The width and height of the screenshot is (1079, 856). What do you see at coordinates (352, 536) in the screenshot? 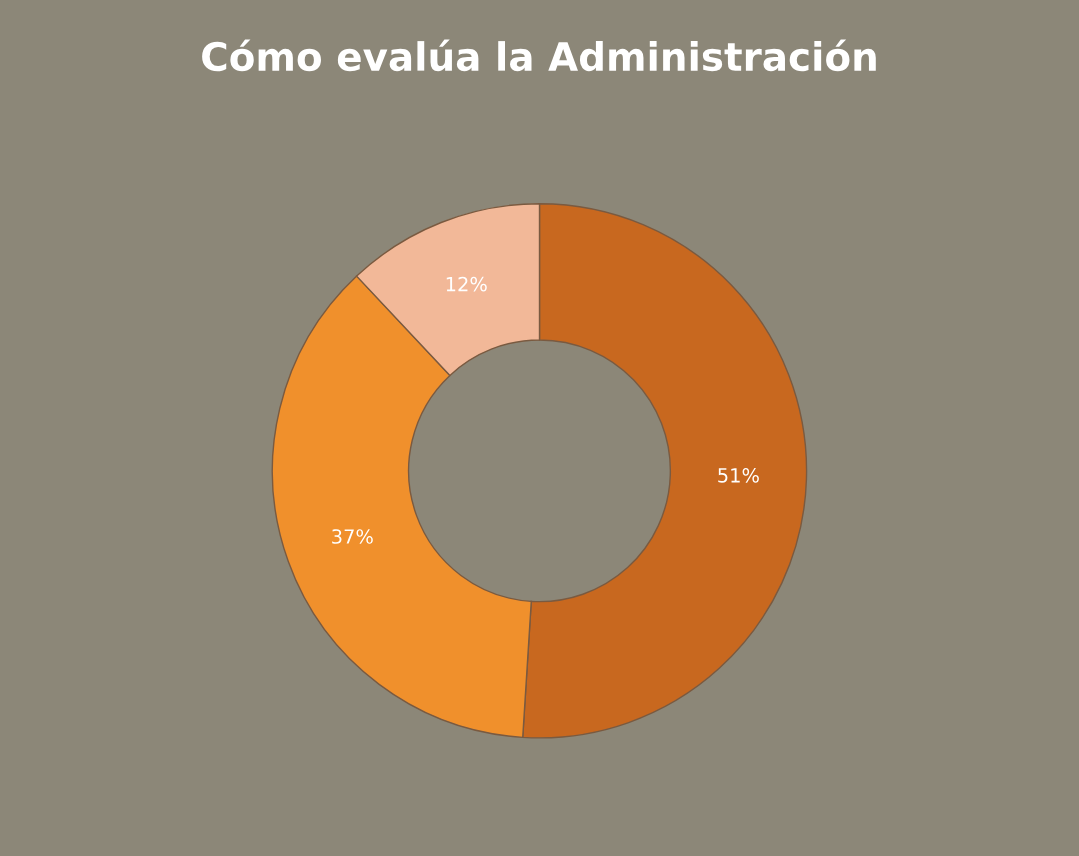
I see `data-label: 37%` at bounding box center [352, 536].